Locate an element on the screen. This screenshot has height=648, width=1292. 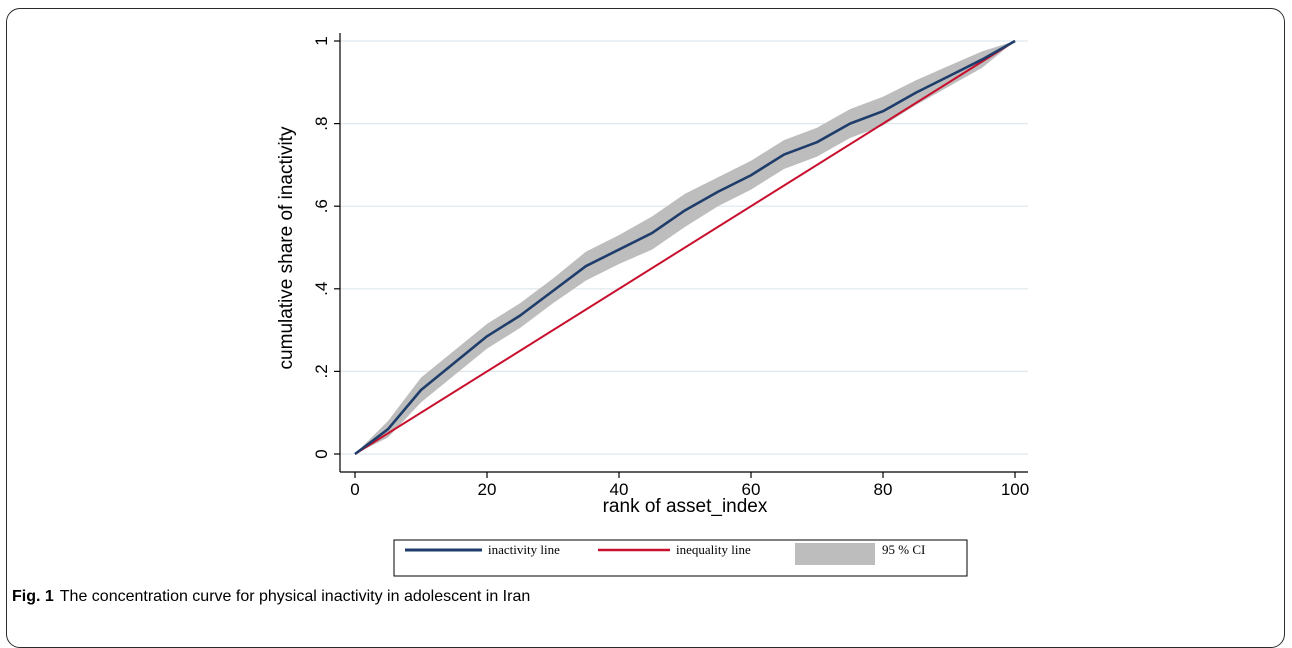
y-ticks: 0 .2 .4 .6 .8 1 is located at coordinates (326, 247).